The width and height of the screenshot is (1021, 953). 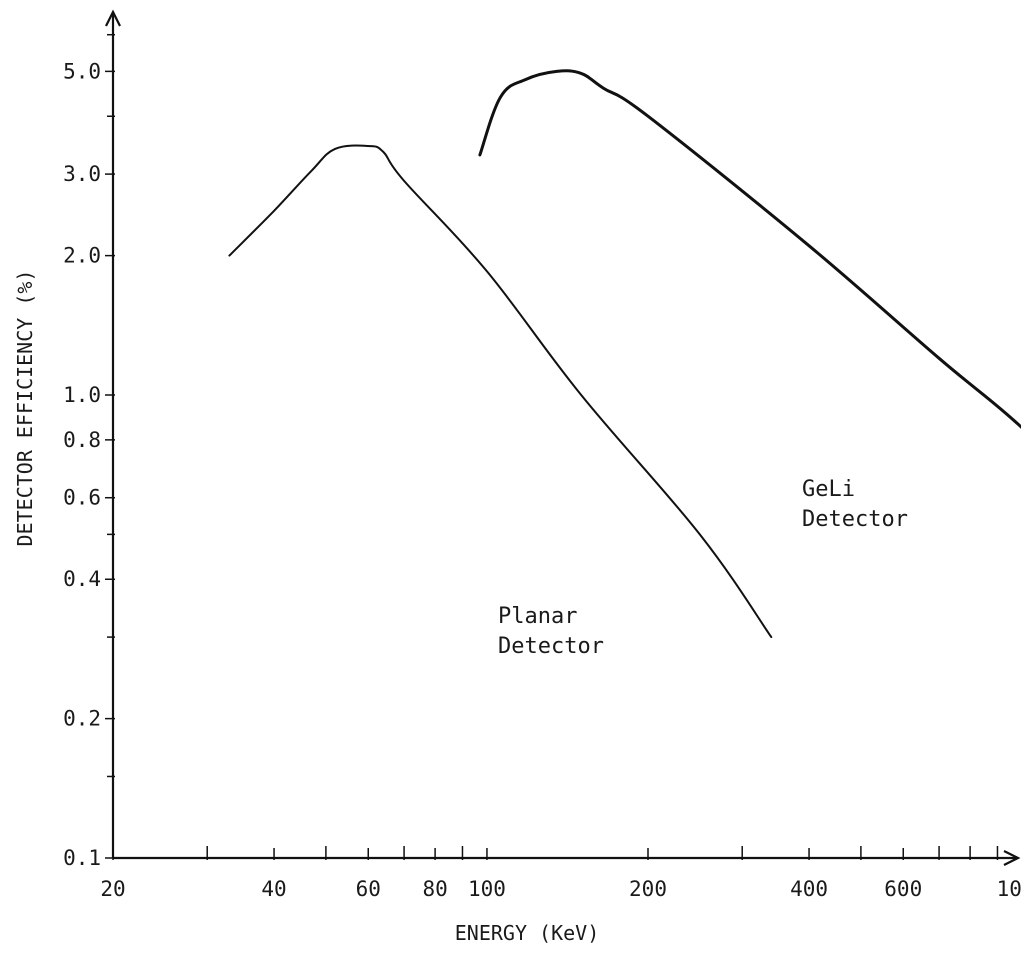 I want to click on y-axis-arrow, so click(x=113, y=18).